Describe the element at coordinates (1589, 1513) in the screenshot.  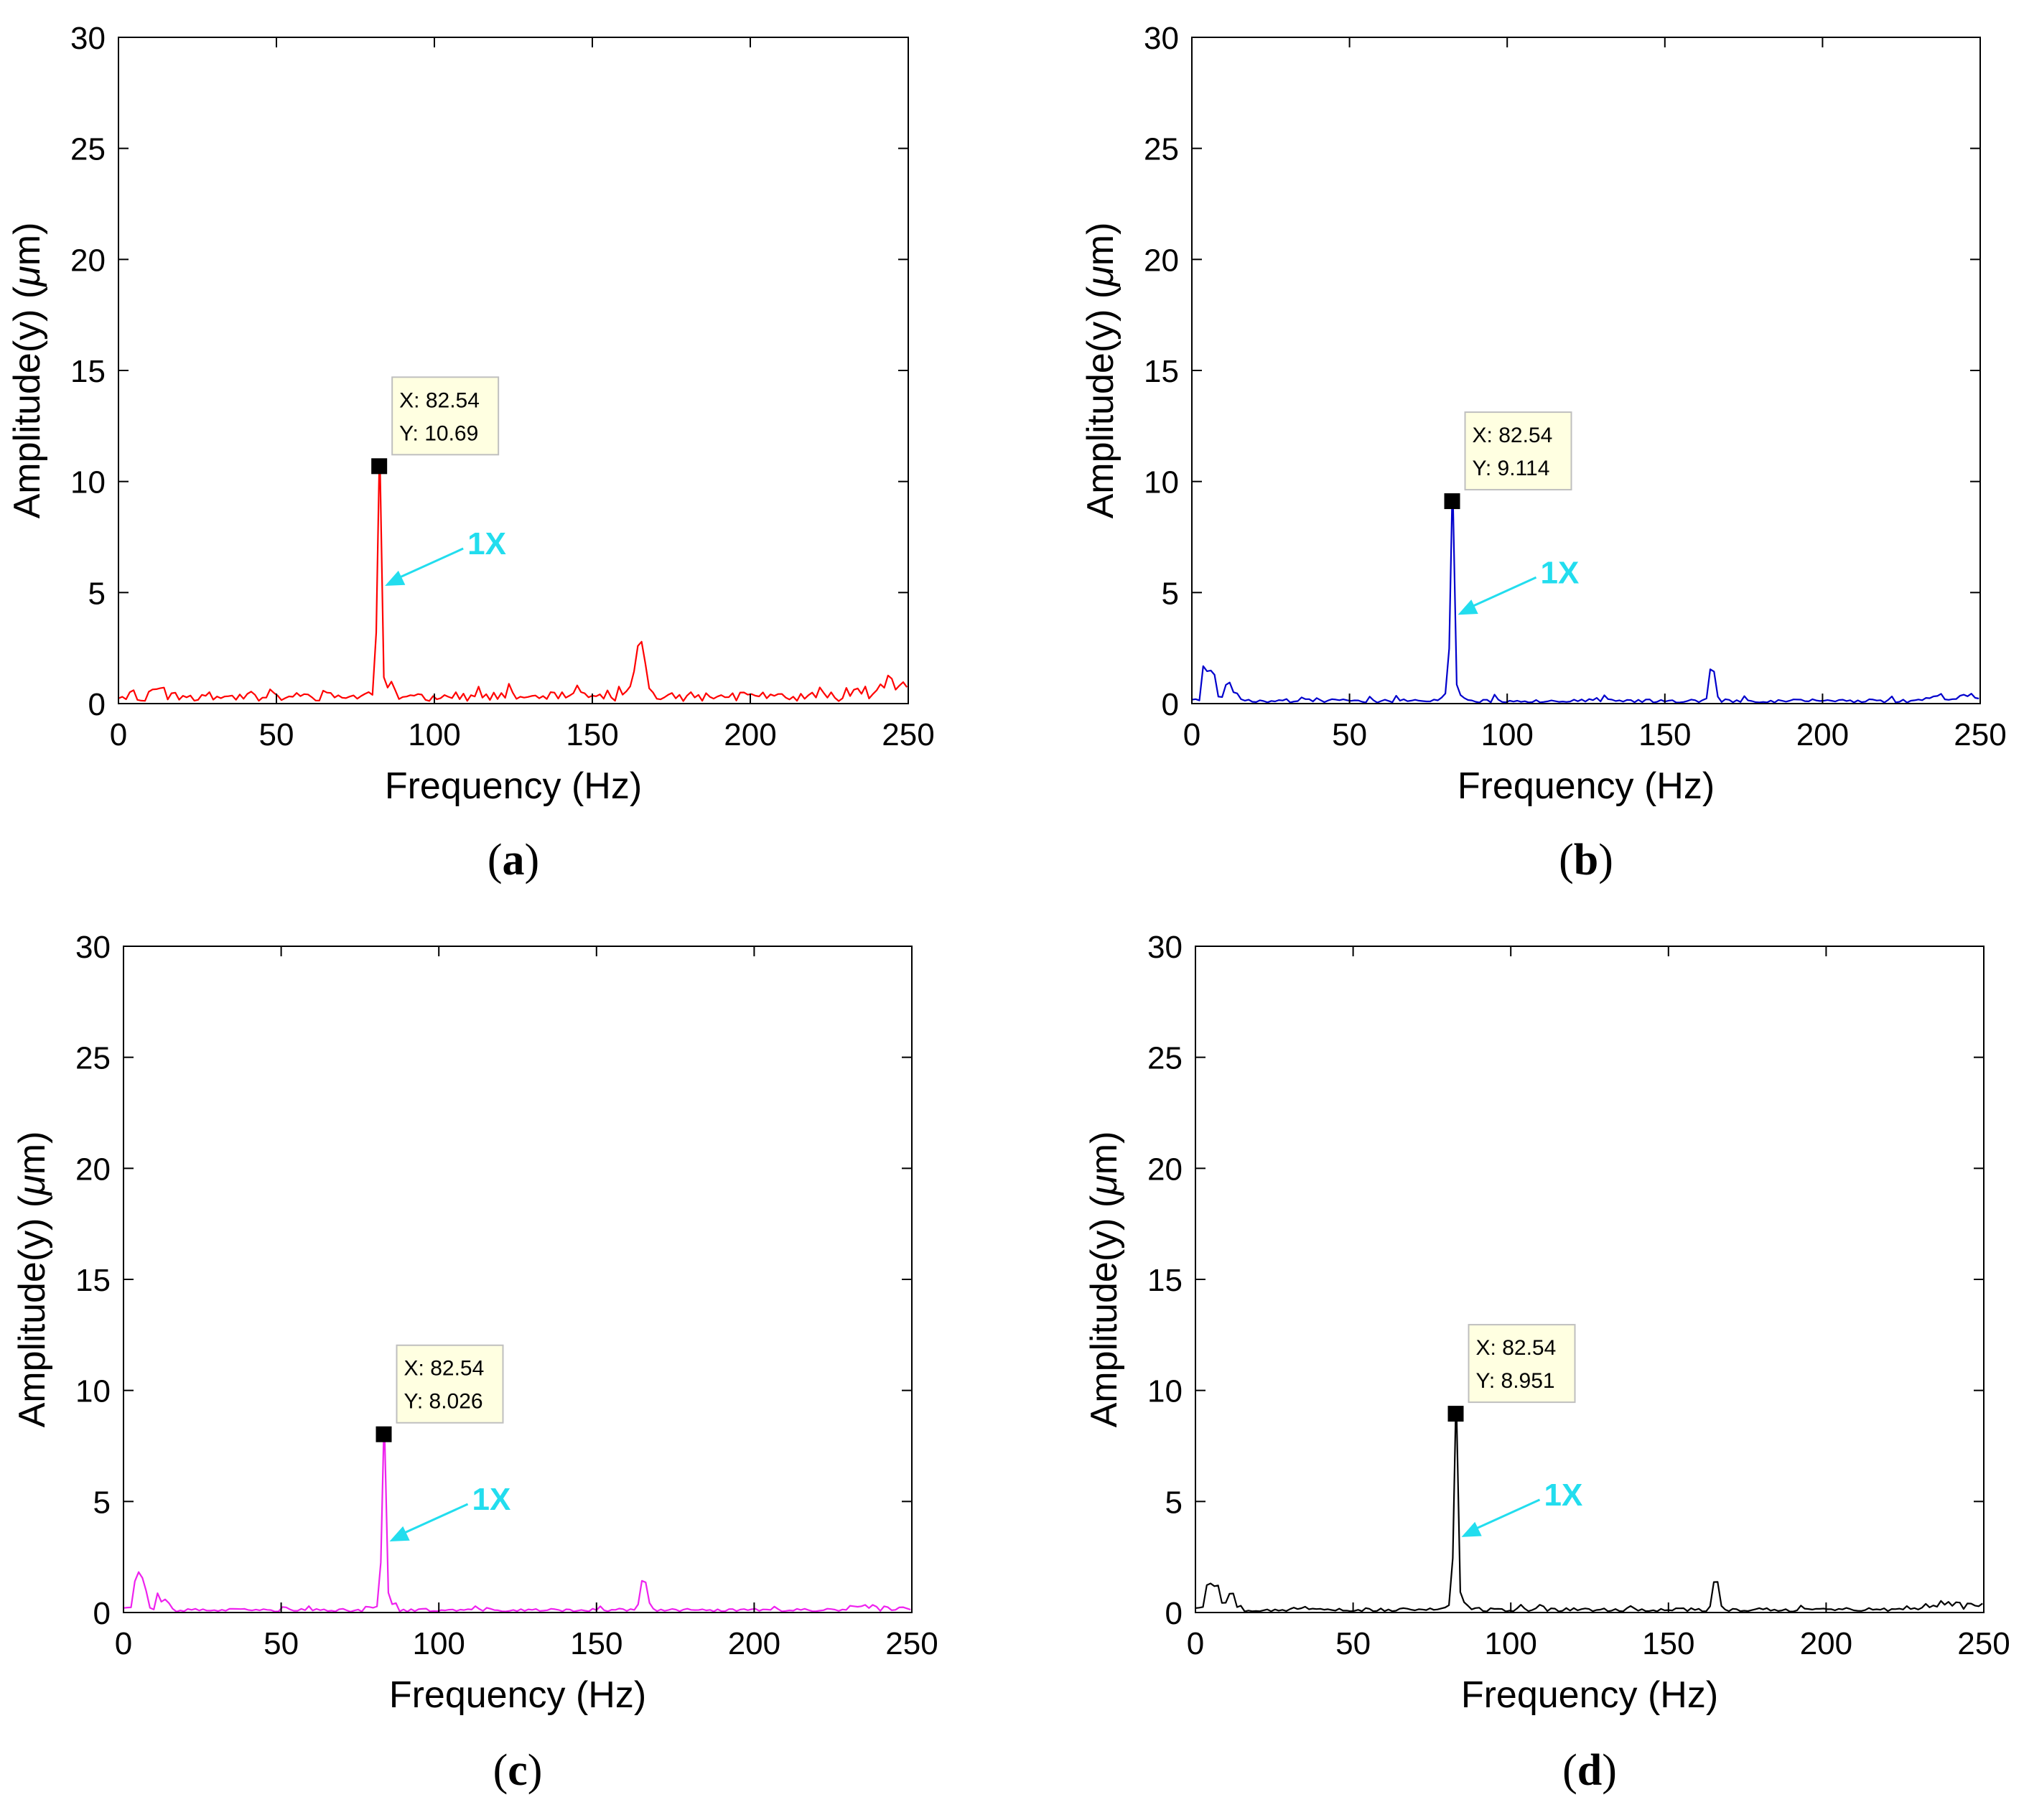
I see `spectrum-line-d` at that location.